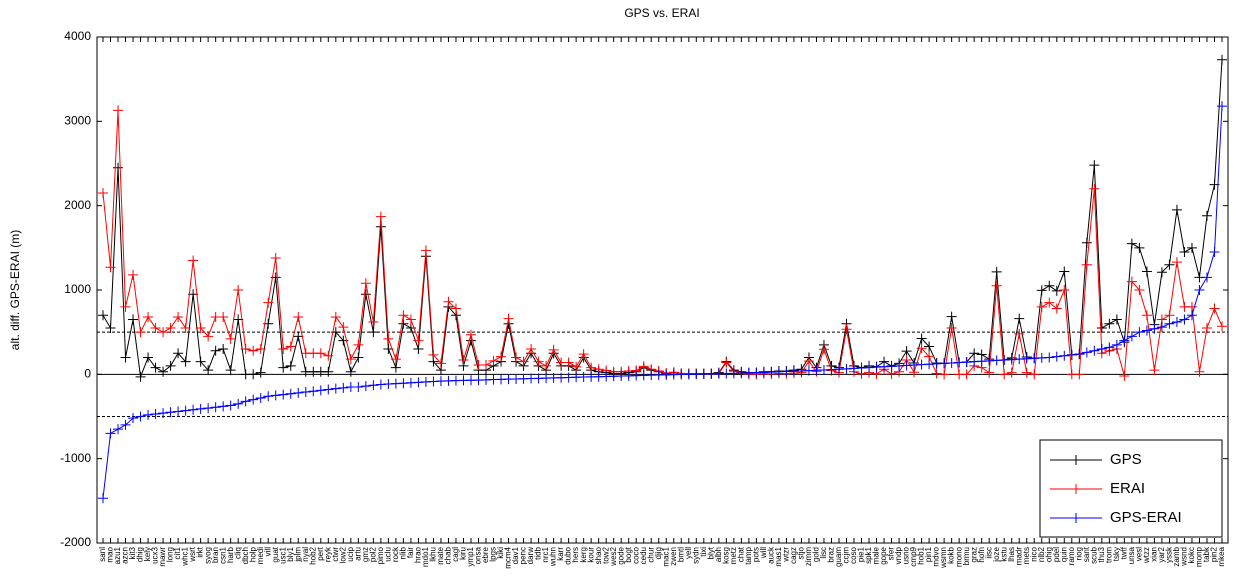 The width and height of the screenshot is (1238, 588). What do you see at coordinates (357, 554) in the screenshot?
I see `x-tick-label: artu` at bounding box center [357, 554].